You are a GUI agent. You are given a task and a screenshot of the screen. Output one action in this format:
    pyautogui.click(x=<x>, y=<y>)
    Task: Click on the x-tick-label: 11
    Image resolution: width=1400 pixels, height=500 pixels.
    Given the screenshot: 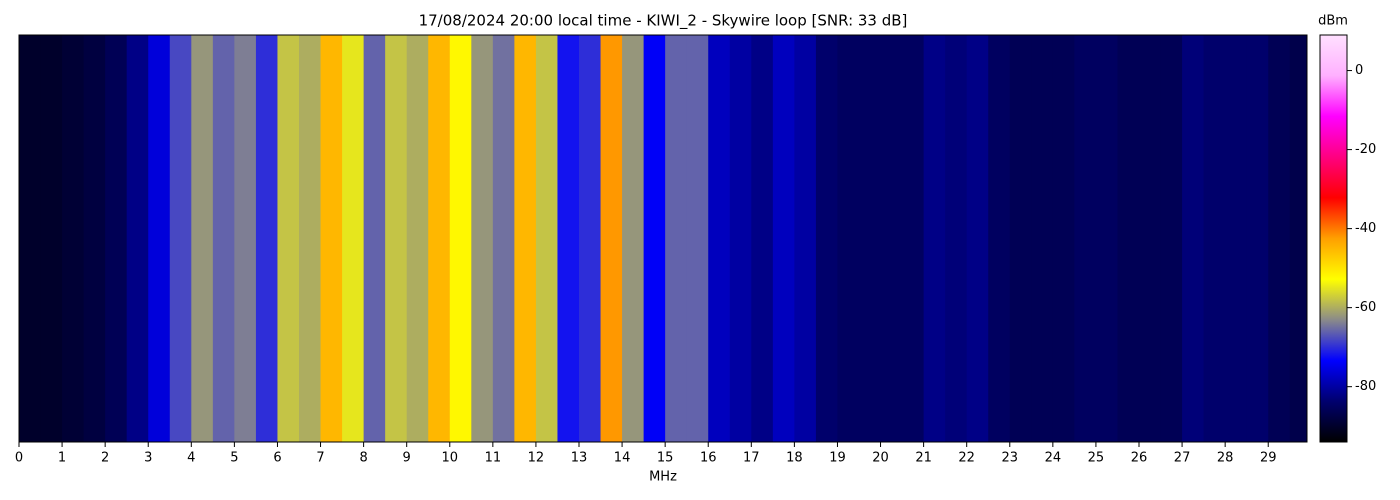 What is the action you would take?
    pyautogui.click(x=493, y=458)
    